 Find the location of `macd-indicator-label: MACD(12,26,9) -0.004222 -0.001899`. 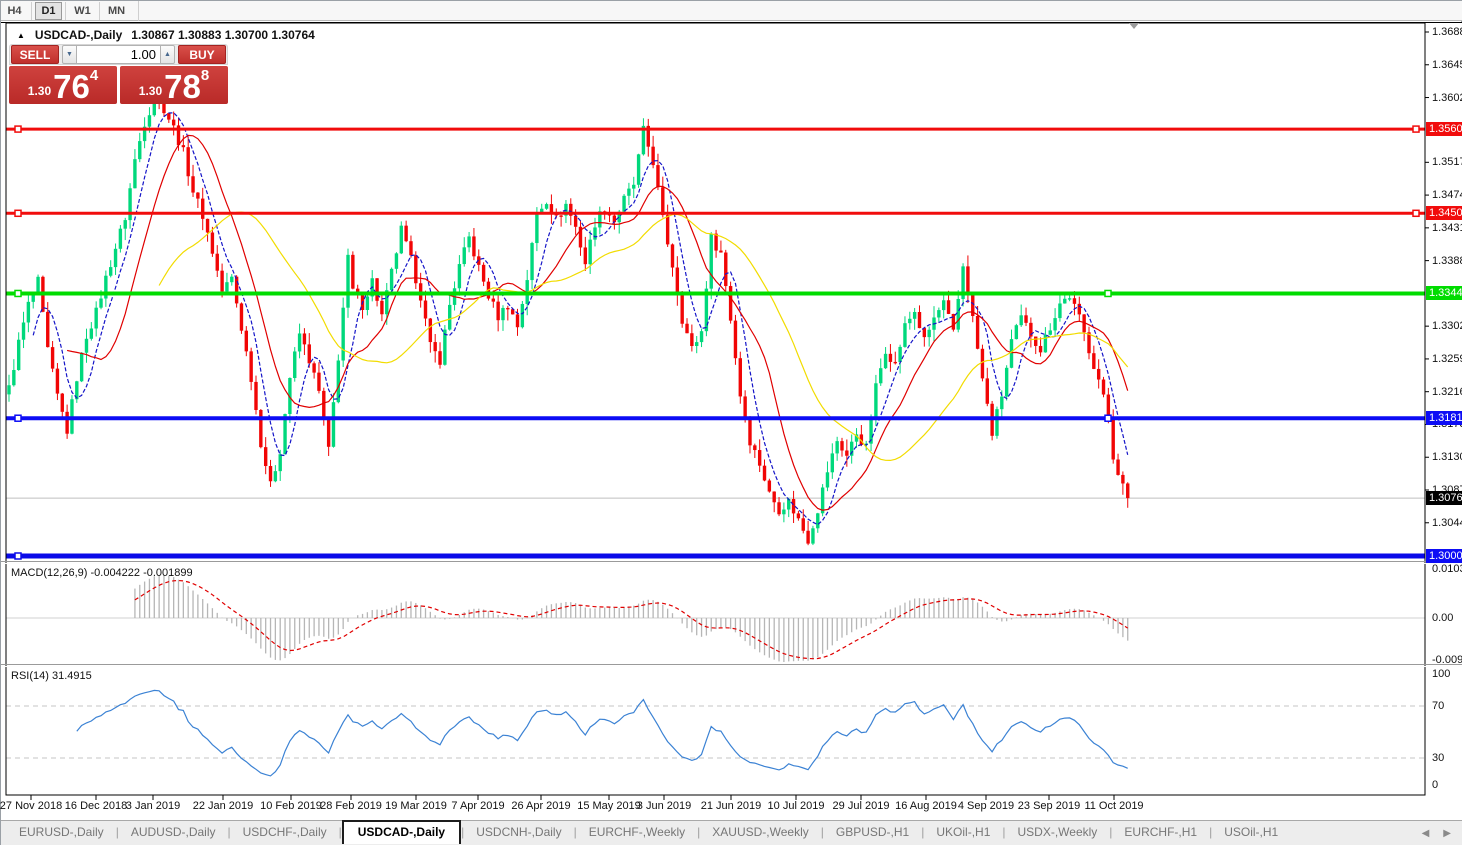

macd-indicator-label: MACD(12,26,9) -0.004222 -0.001899 is located at coordinates (102, 573).